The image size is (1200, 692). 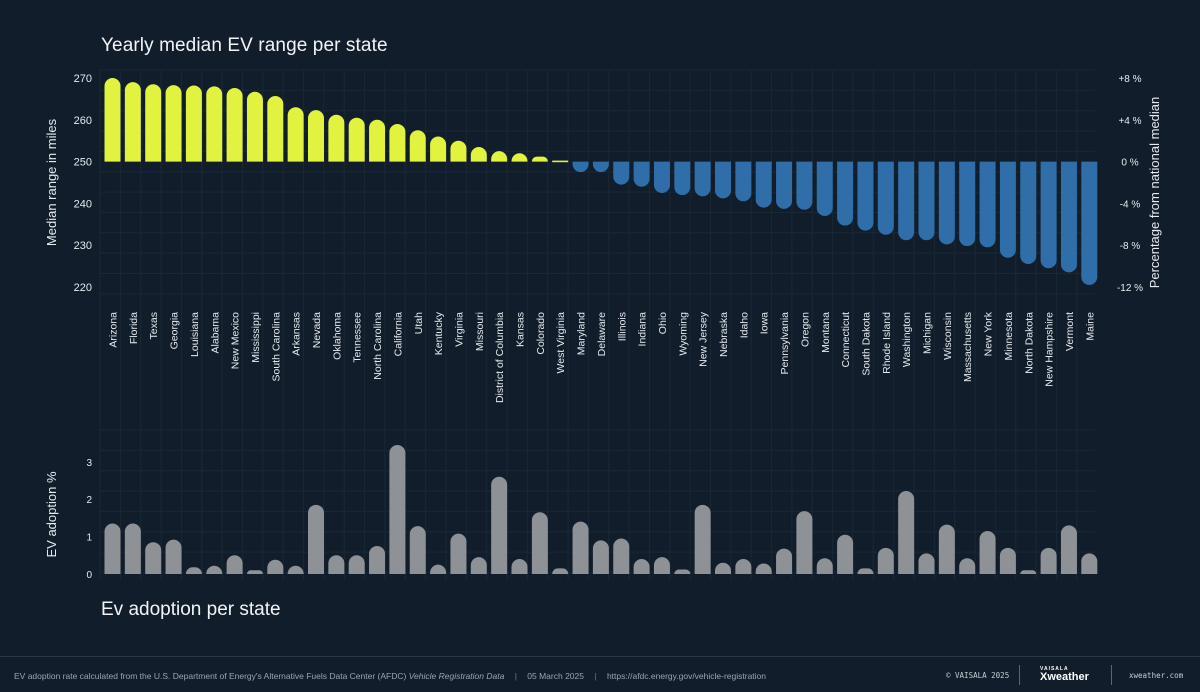 What do you see at coordinates (456, 676) in the screenshot?
I see `footer-source-italic: Vehicle Registration Data` at bounding box center [456, 676].